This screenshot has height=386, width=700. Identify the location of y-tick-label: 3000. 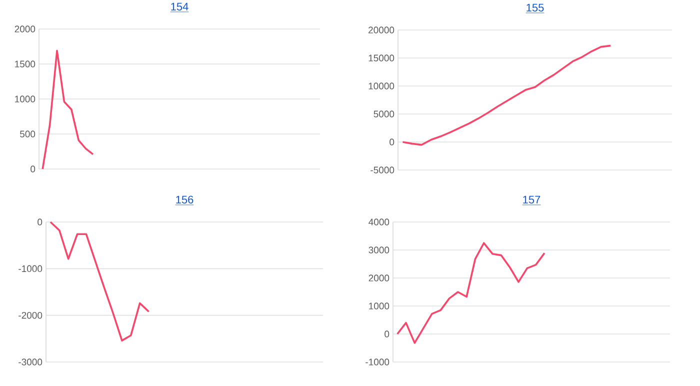
(379, 250).